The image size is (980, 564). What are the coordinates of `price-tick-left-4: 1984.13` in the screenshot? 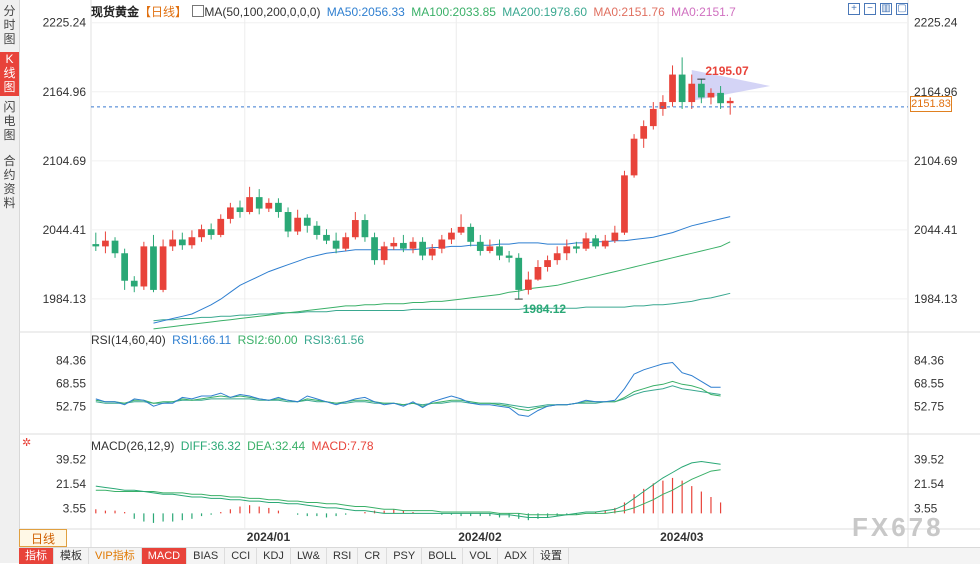 It's located at (65, 299).